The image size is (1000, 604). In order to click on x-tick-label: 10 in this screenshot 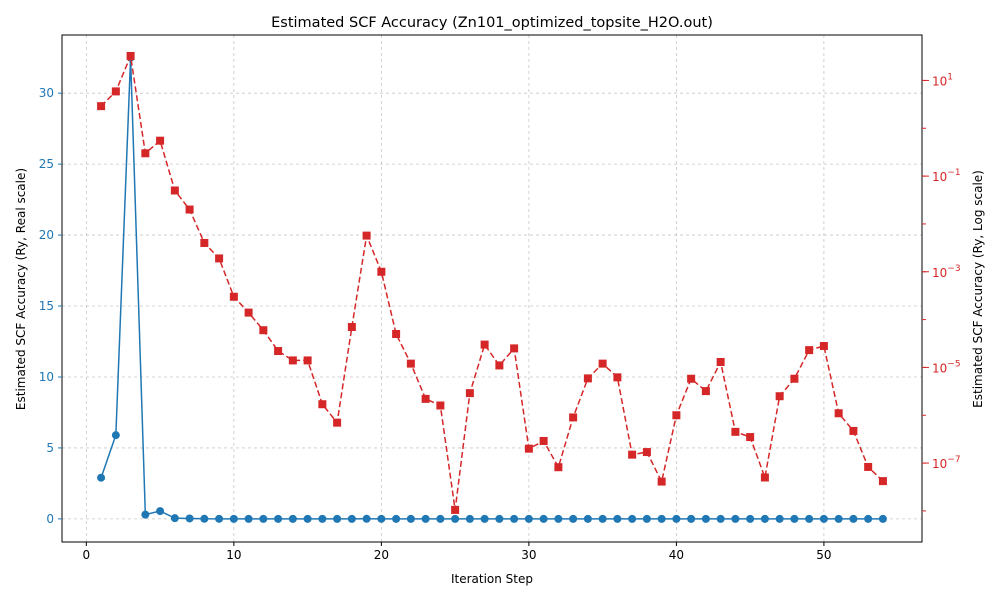, I will do `click(233, 555)`.